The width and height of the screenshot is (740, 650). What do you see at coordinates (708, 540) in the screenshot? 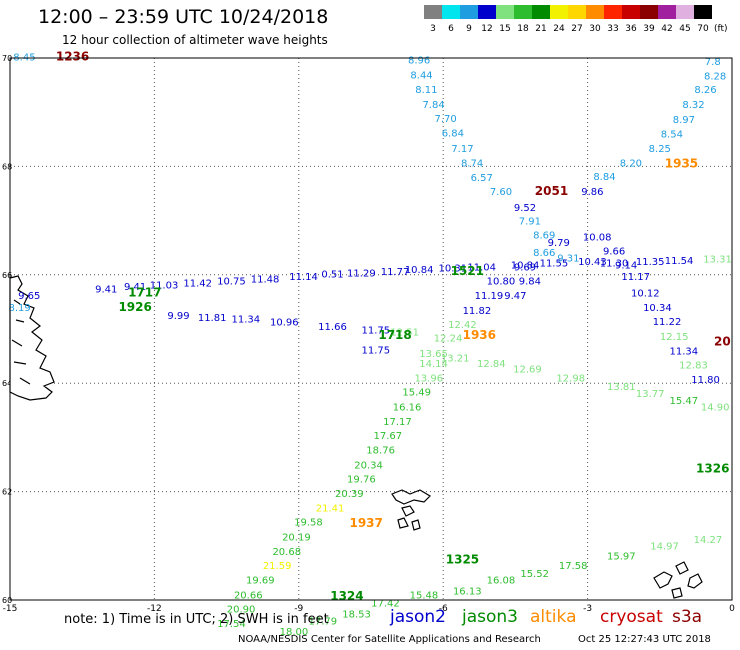
I see `wave-height-point: 14.27` at bounding box center [708, 540].